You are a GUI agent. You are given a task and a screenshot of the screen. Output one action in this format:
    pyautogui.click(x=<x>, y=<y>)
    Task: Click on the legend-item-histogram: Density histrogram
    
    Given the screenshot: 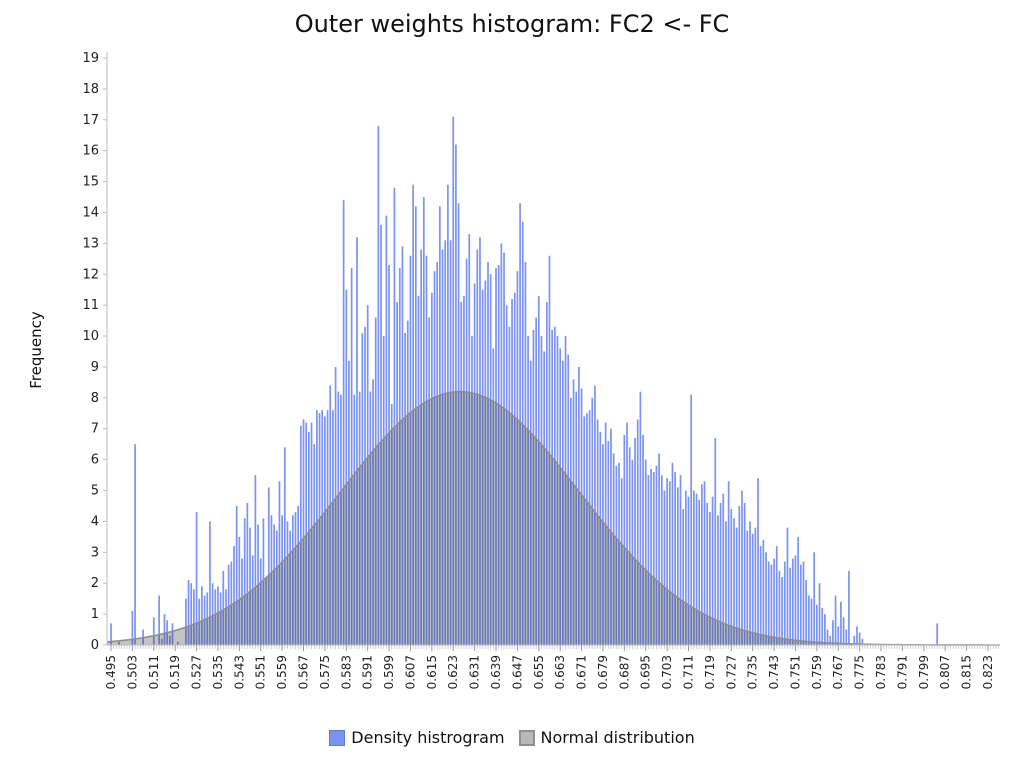 What is the action you would take?
    pyautogui.click(x=417, y=737)
    